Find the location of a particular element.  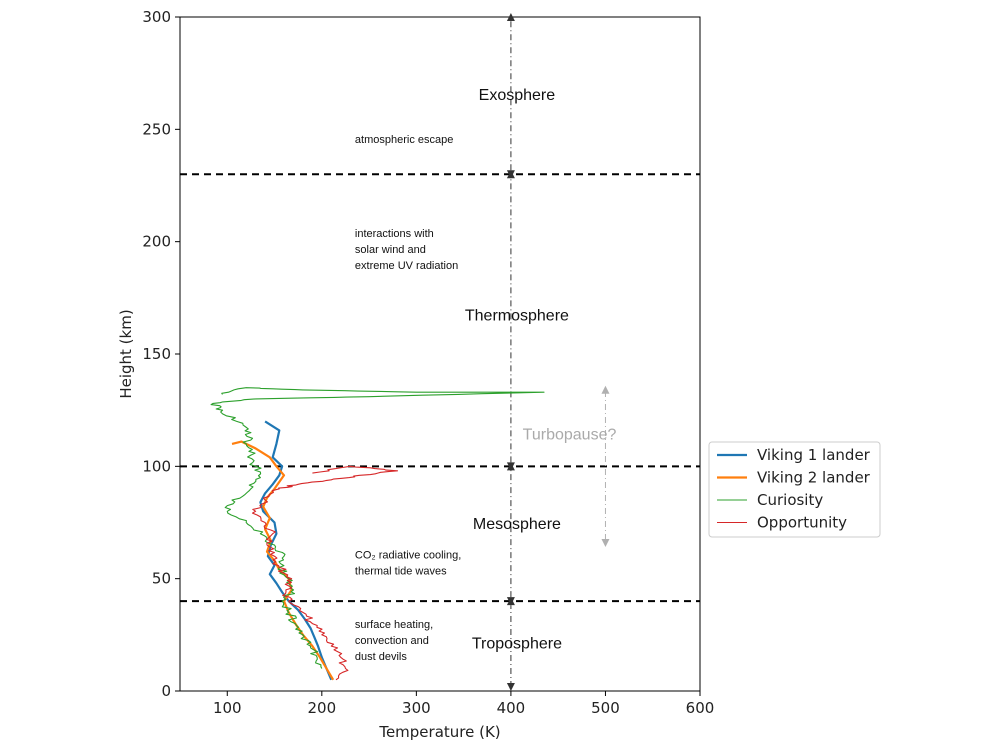

y-tick-label: 50 is located at coordinates (161, 579).